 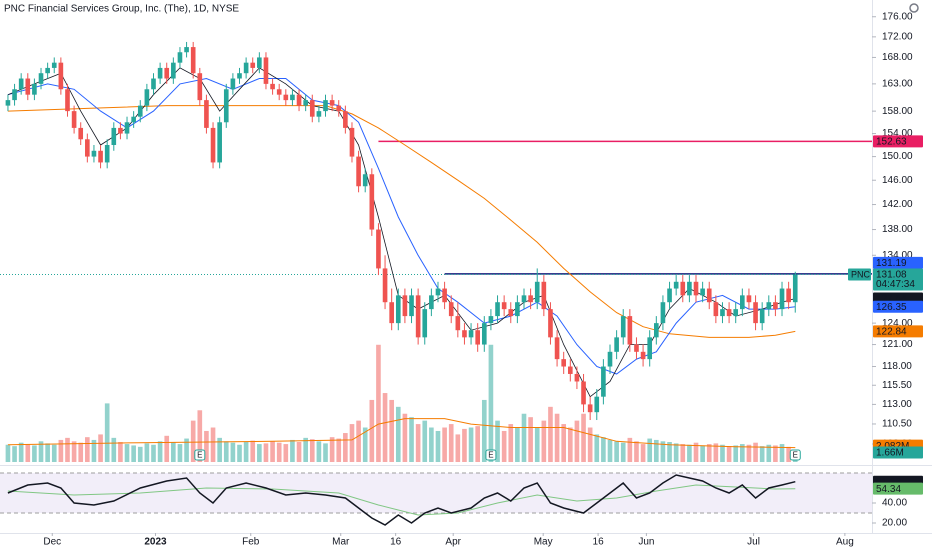 I want to click on y-tick-label: 154.00, so click(x=897, y=133).